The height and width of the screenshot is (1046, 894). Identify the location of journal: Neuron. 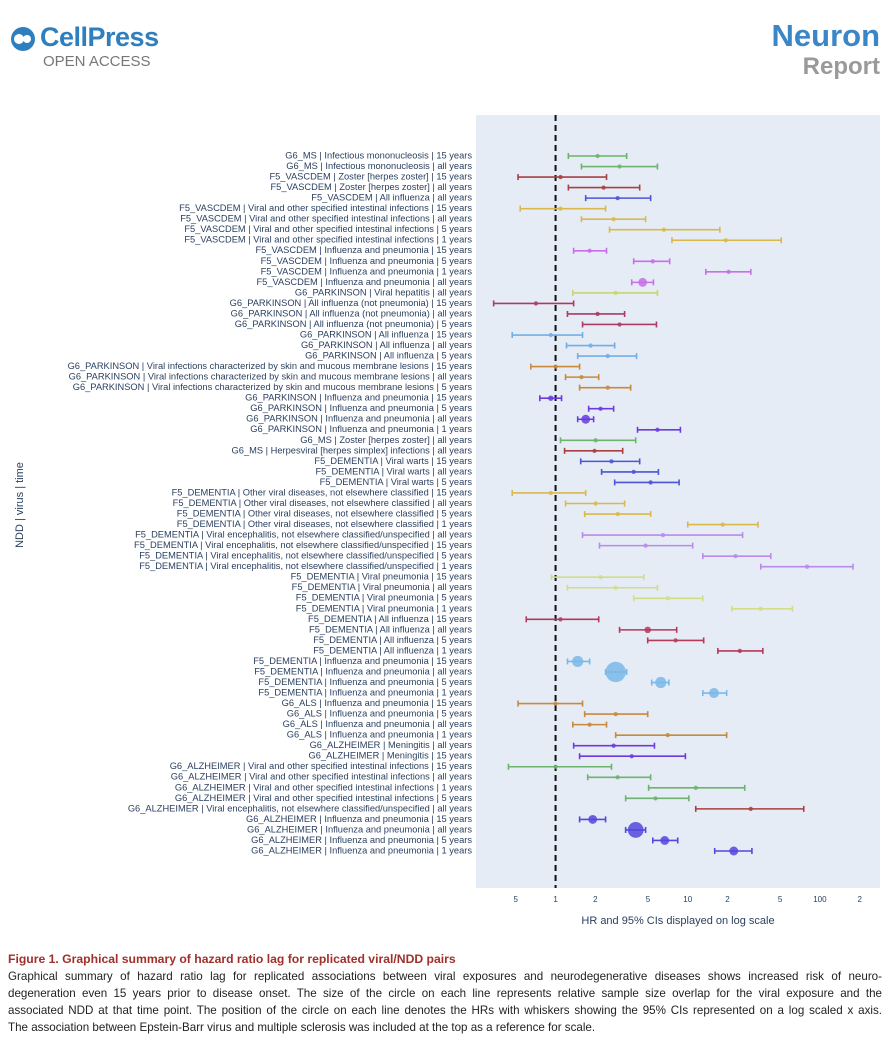
(826, 35).